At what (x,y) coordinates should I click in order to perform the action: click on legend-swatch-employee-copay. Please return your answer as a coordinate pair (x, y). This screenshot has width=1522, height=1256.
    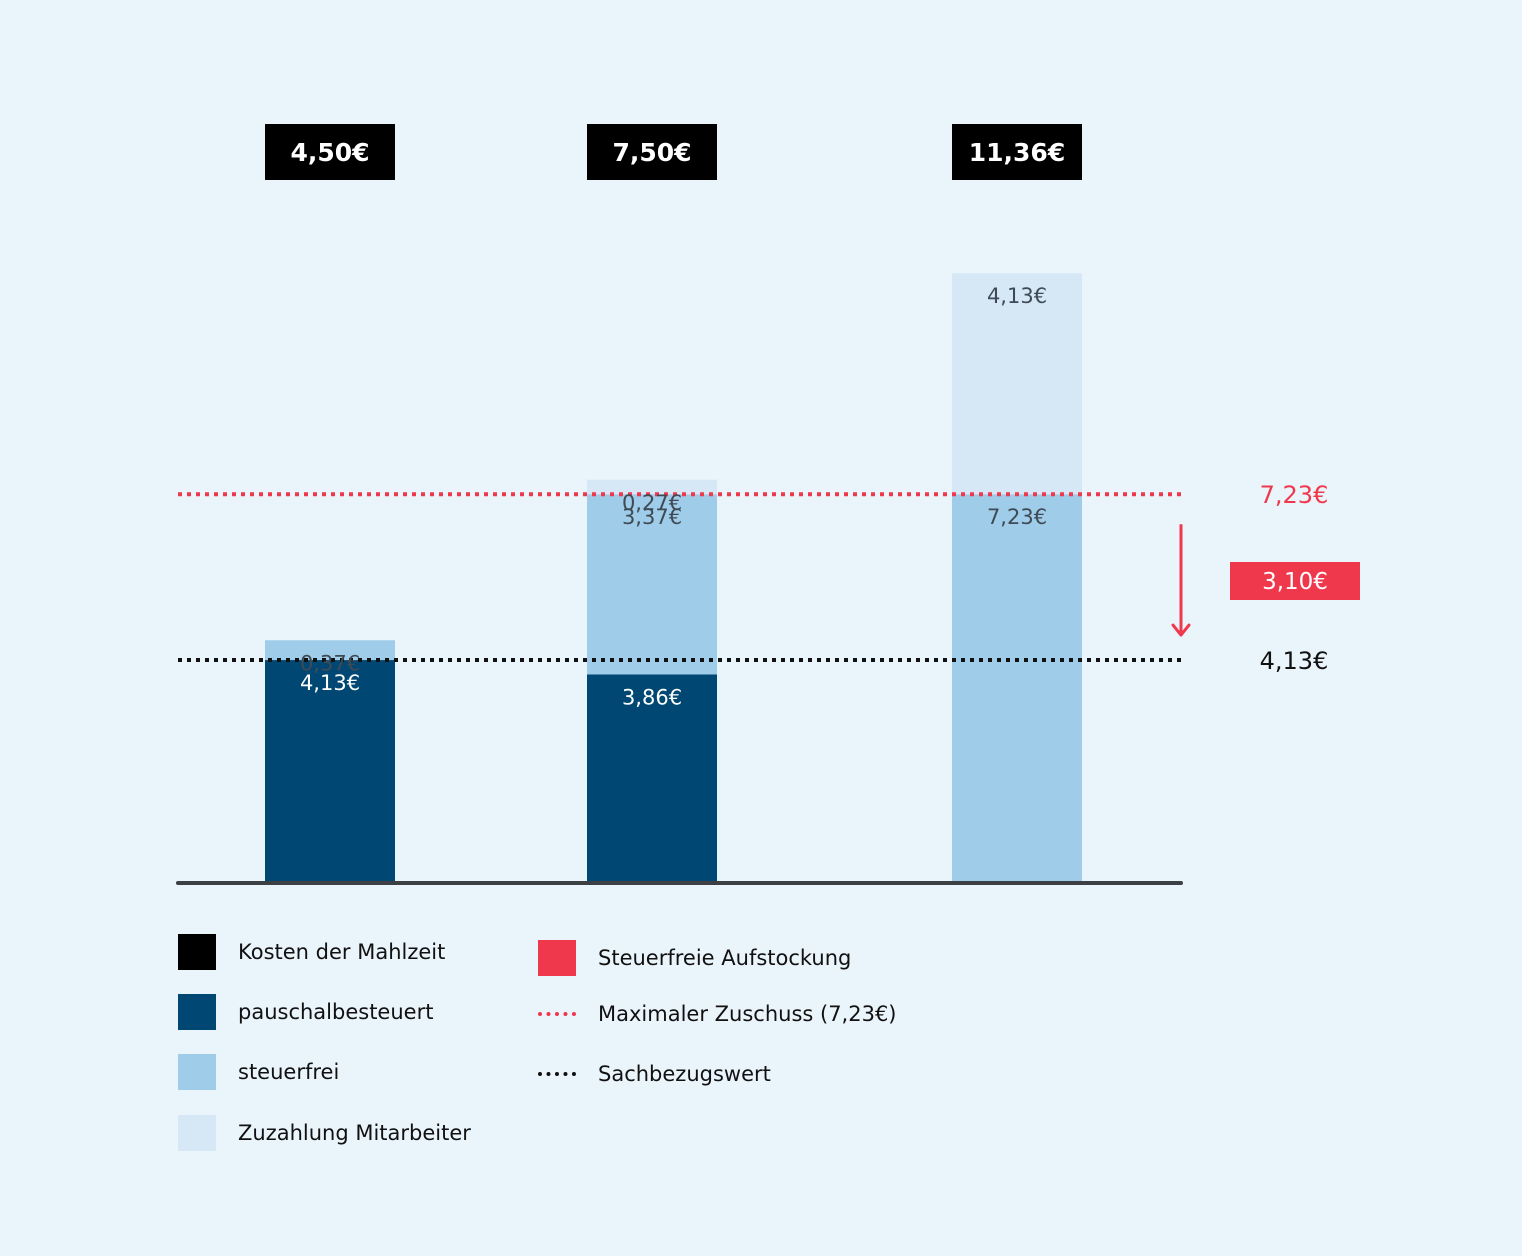
    Looking at the image, I should click on (197, 1133).